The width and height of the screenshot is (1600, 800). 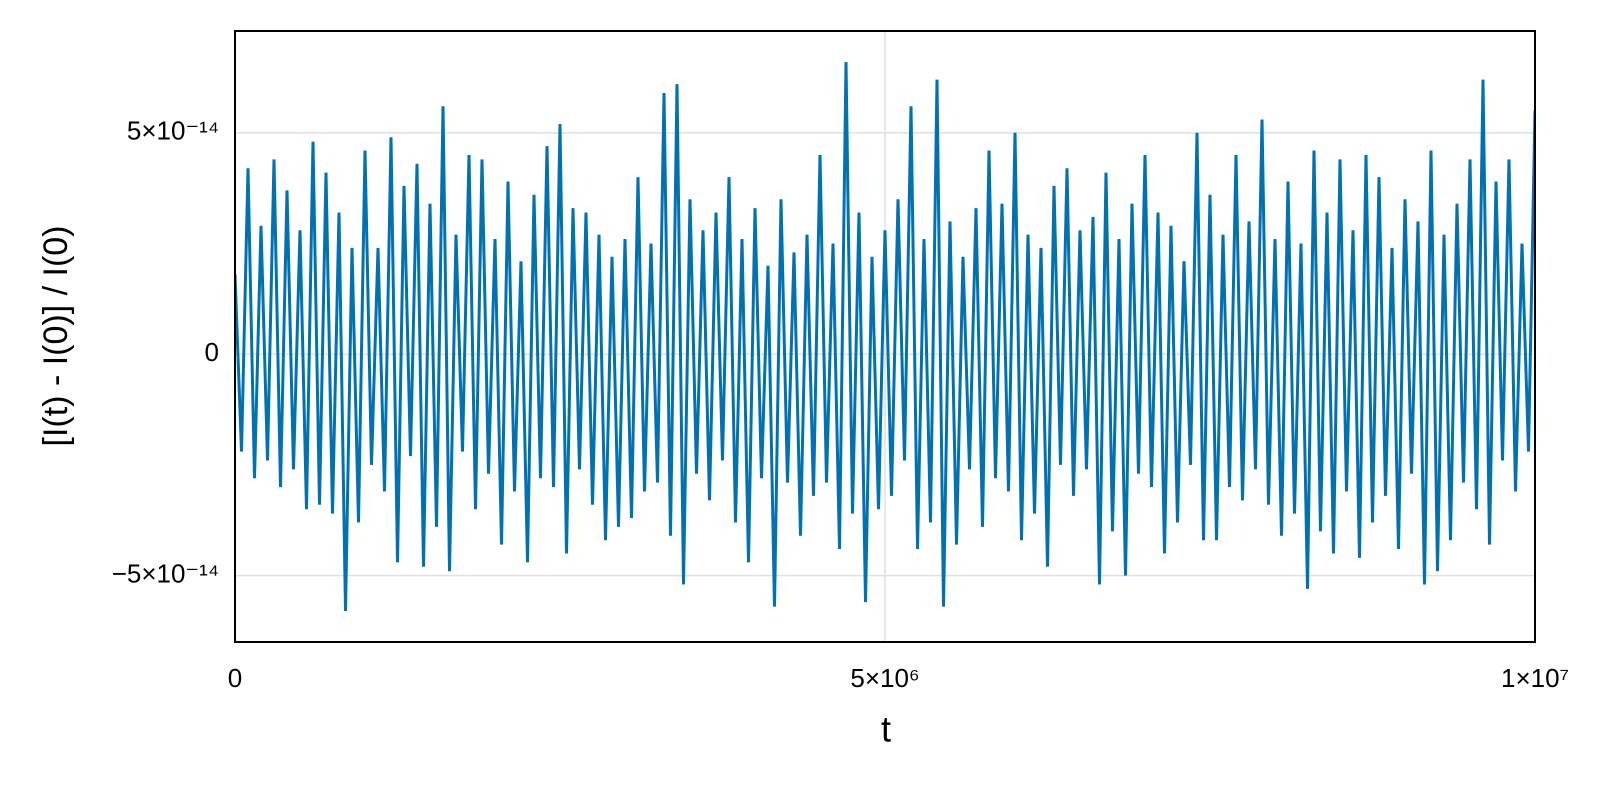 What do you see at coordinates (235, 678) in the screenshot?
I see `x-tick-label: 0` at bounding box center [235, 678].